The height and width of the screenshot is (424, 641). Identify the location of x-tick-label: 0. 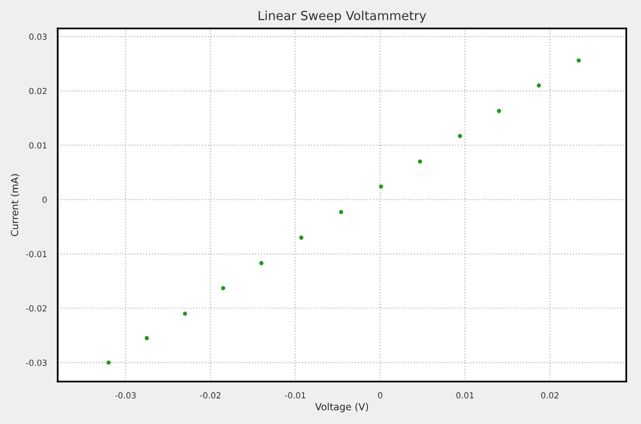
(380, 395).